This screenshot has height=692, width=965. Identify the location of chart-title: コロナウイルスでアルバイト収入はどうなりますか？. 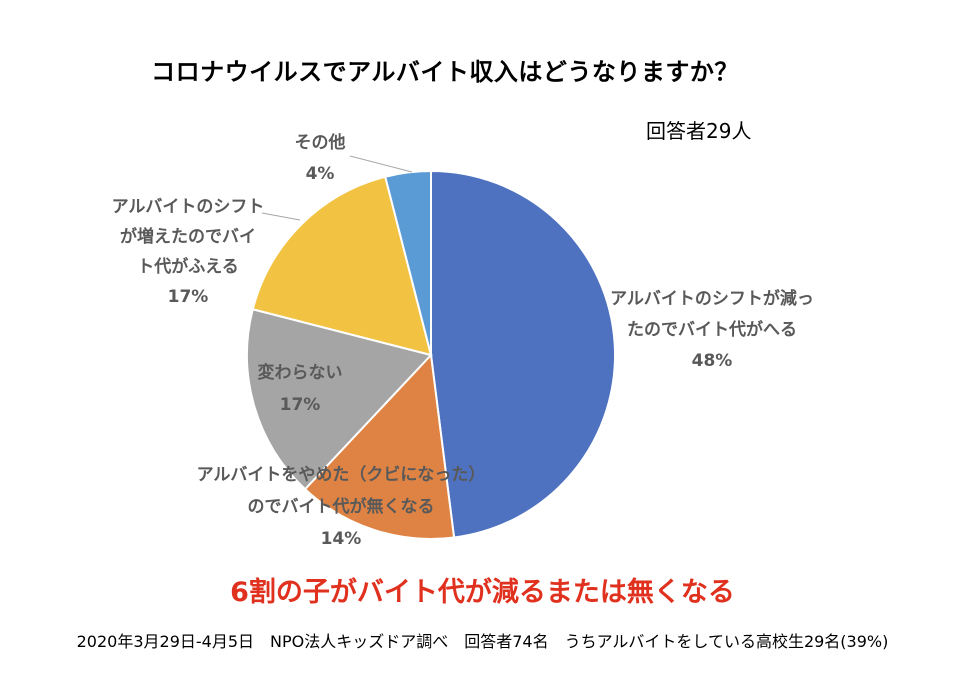
(445, 72).